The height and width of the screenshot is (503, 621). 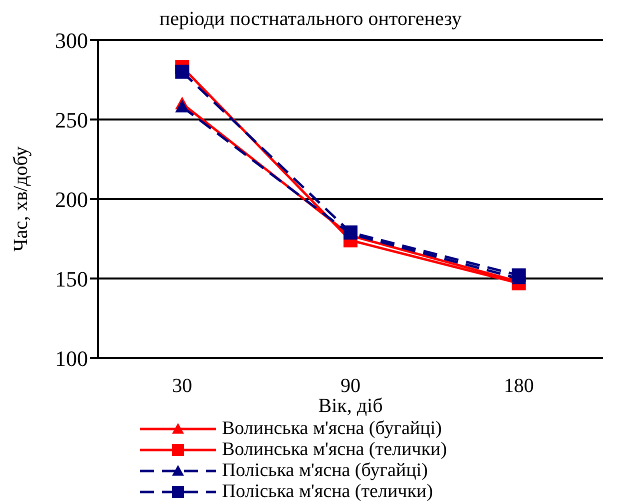 I want to click on y-tick-label: 200, so click(x=71, y=199).